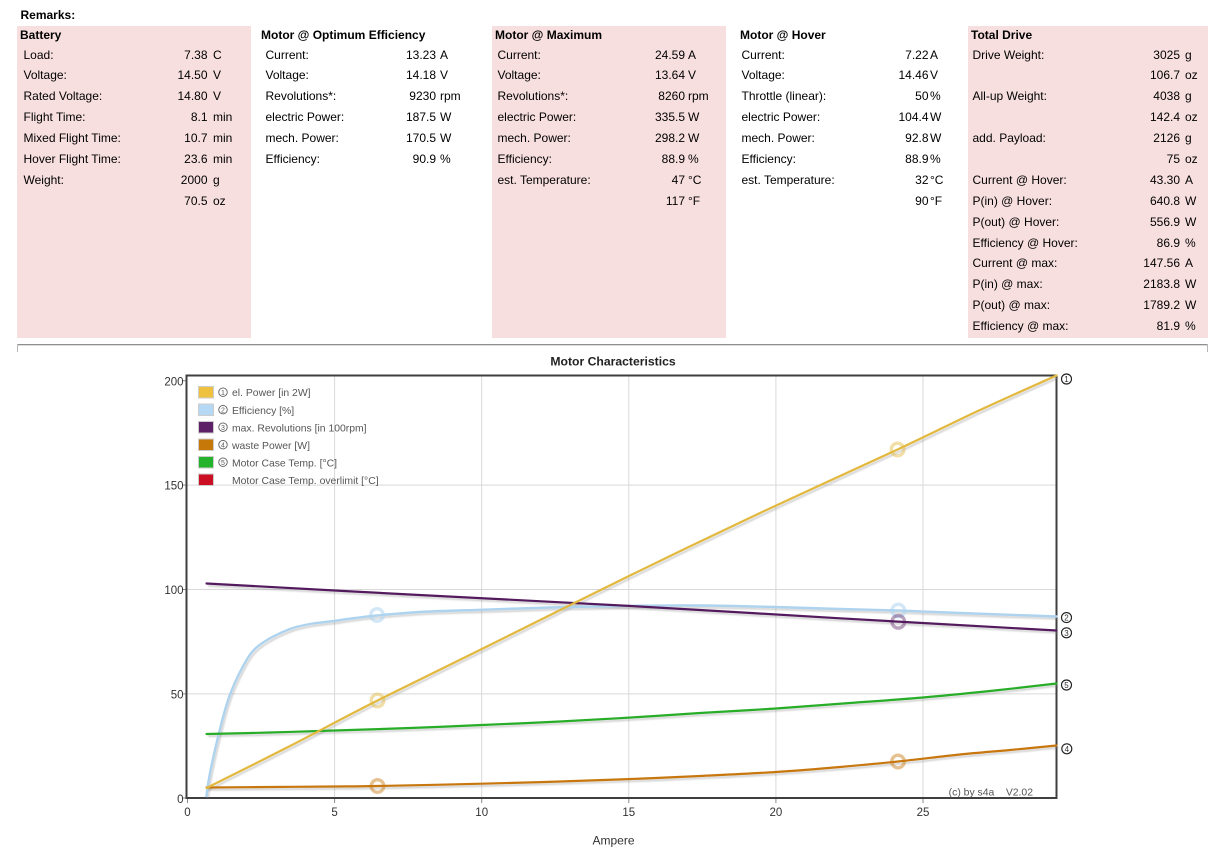  I want to click on svg-text: 150, so click(173, 487).